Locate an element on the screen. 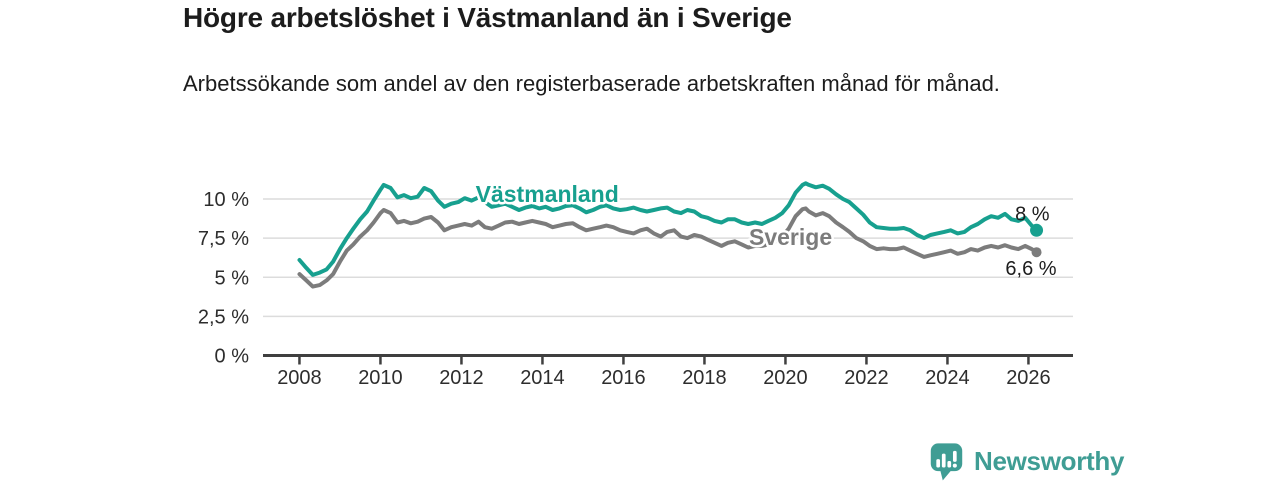  series-label-sverige: Sverige is located at coordinates (790, 237).